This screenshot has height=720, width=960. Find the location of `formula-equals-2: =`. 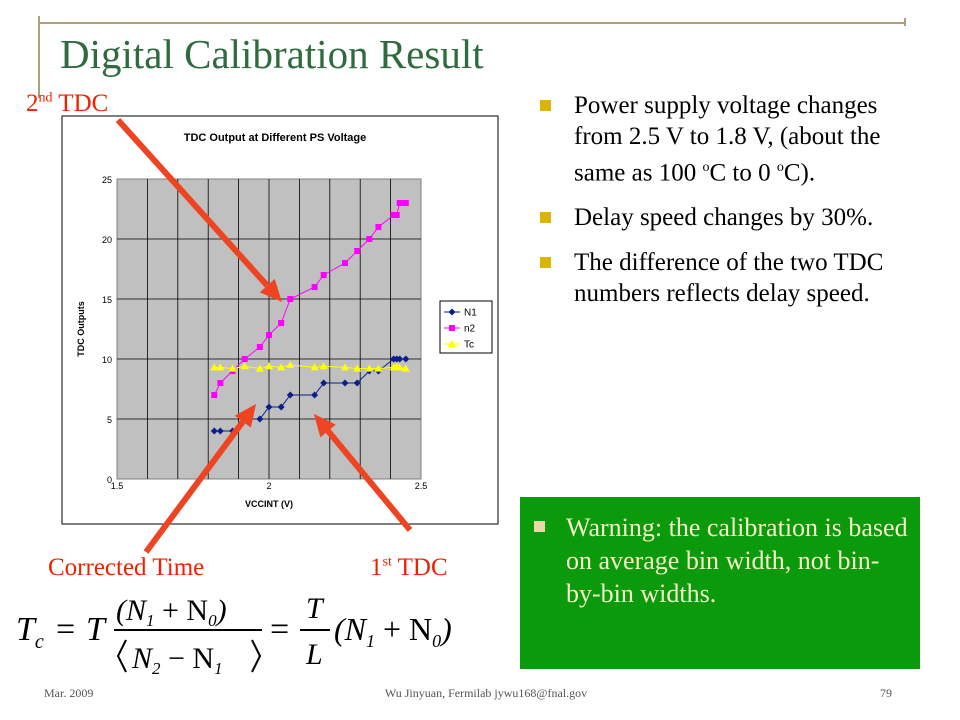

formula-equals-2: = is located at coordinates (279, 629).